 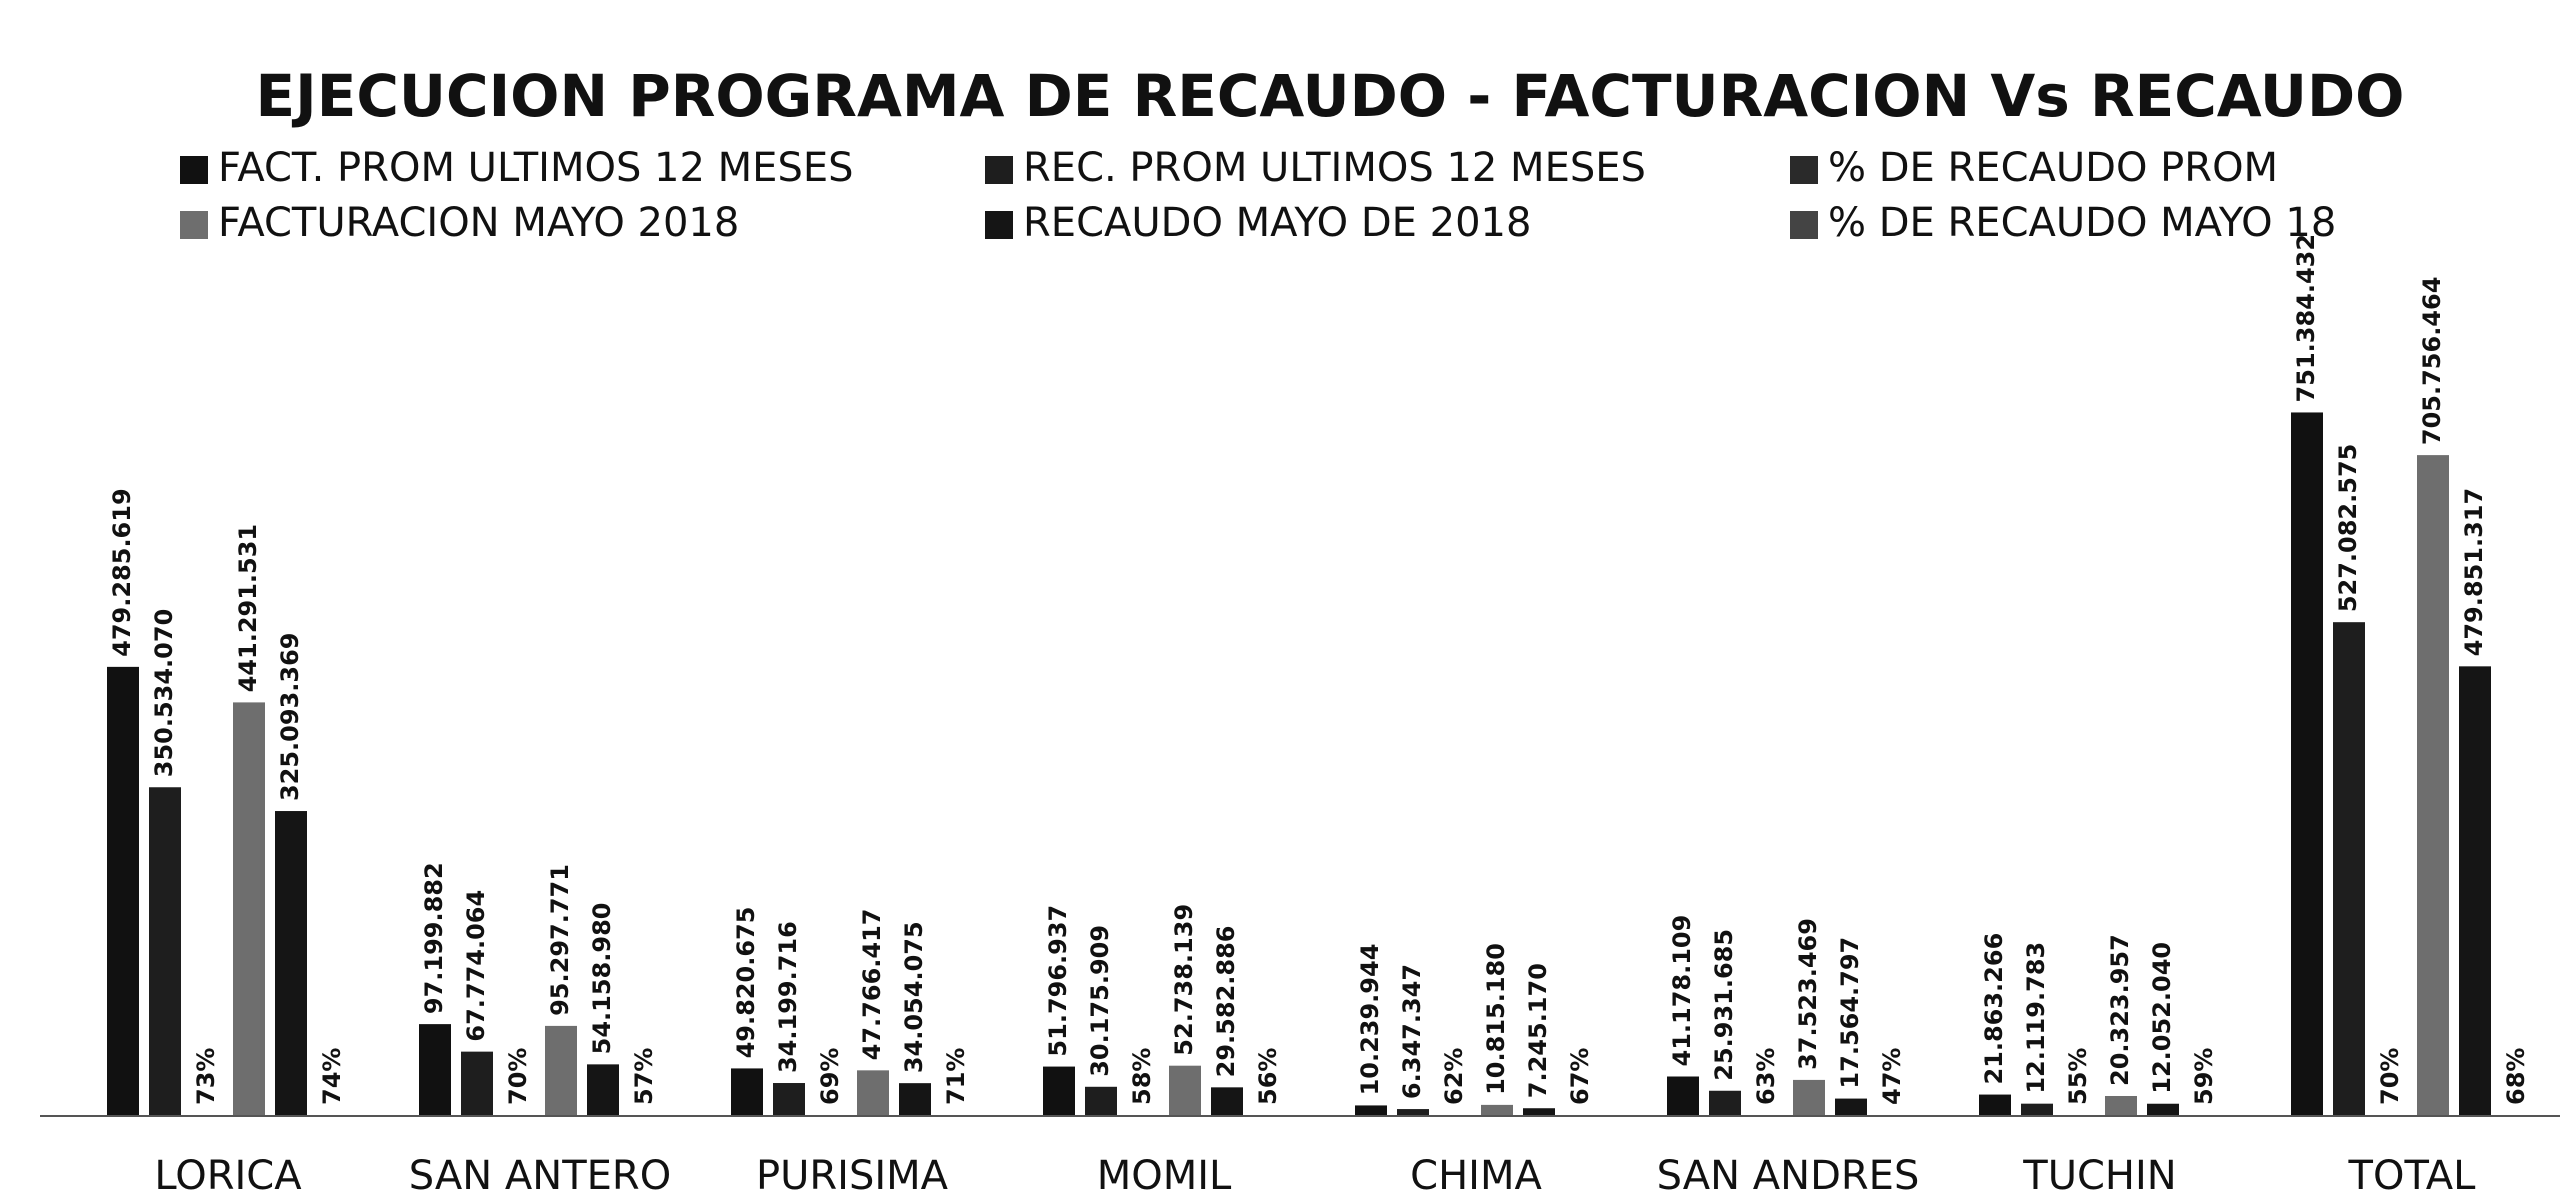 What do you see at coordinates (2516, 1076) in the screenshot?
I see `value-label: 68%` at bounding box center [2516, 1076].